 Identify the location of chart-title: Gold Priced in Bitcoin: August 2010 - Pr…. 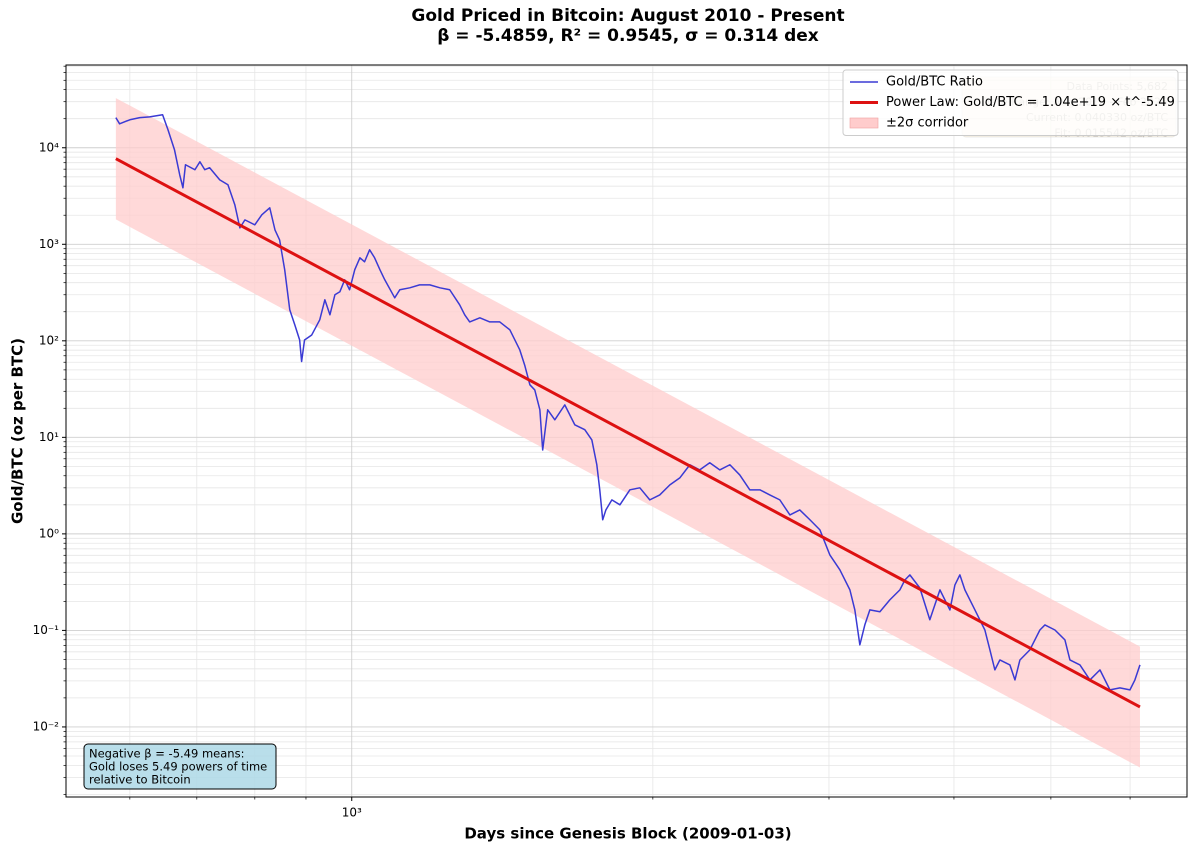
(627, 16).